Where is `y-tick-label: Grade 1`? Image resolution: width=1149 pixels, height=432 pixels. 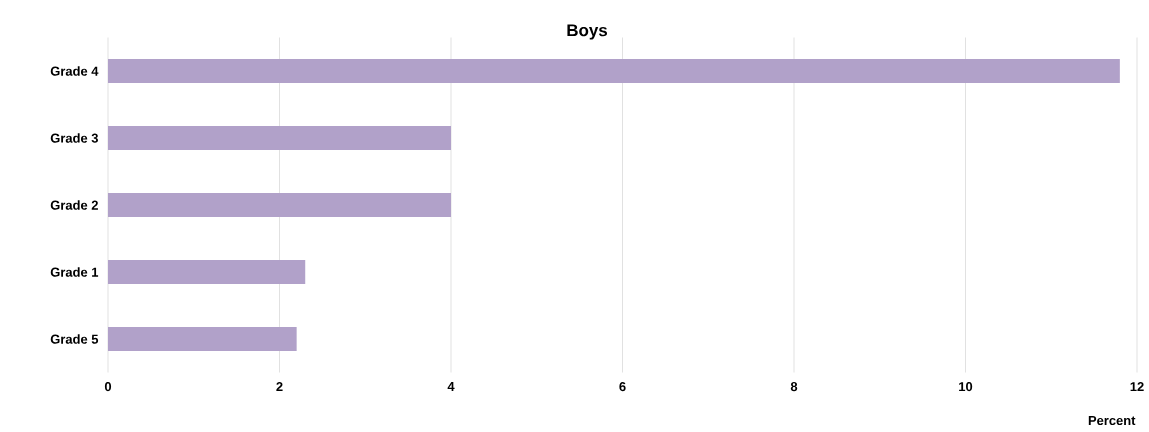
y-tick-label: Grade 1 is located at coordinates (74, 272).